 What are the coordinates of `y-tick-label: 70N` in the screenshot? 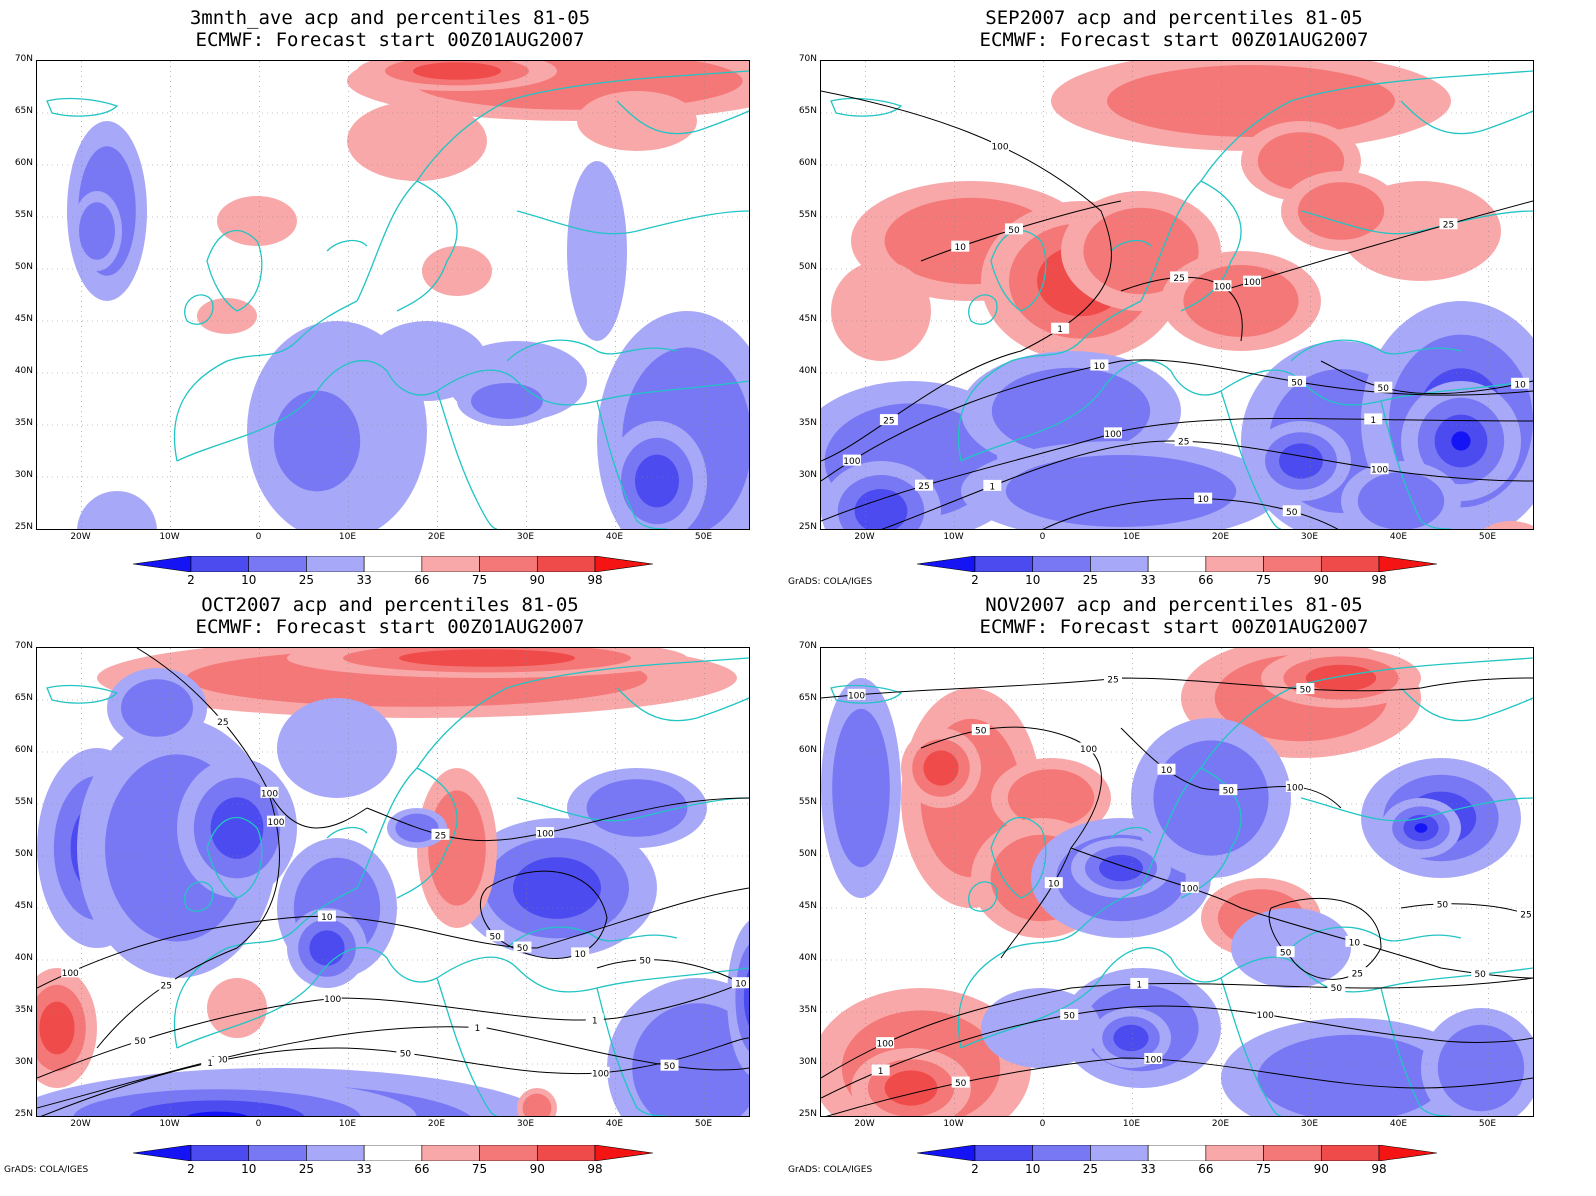 It's located at (23, 59).